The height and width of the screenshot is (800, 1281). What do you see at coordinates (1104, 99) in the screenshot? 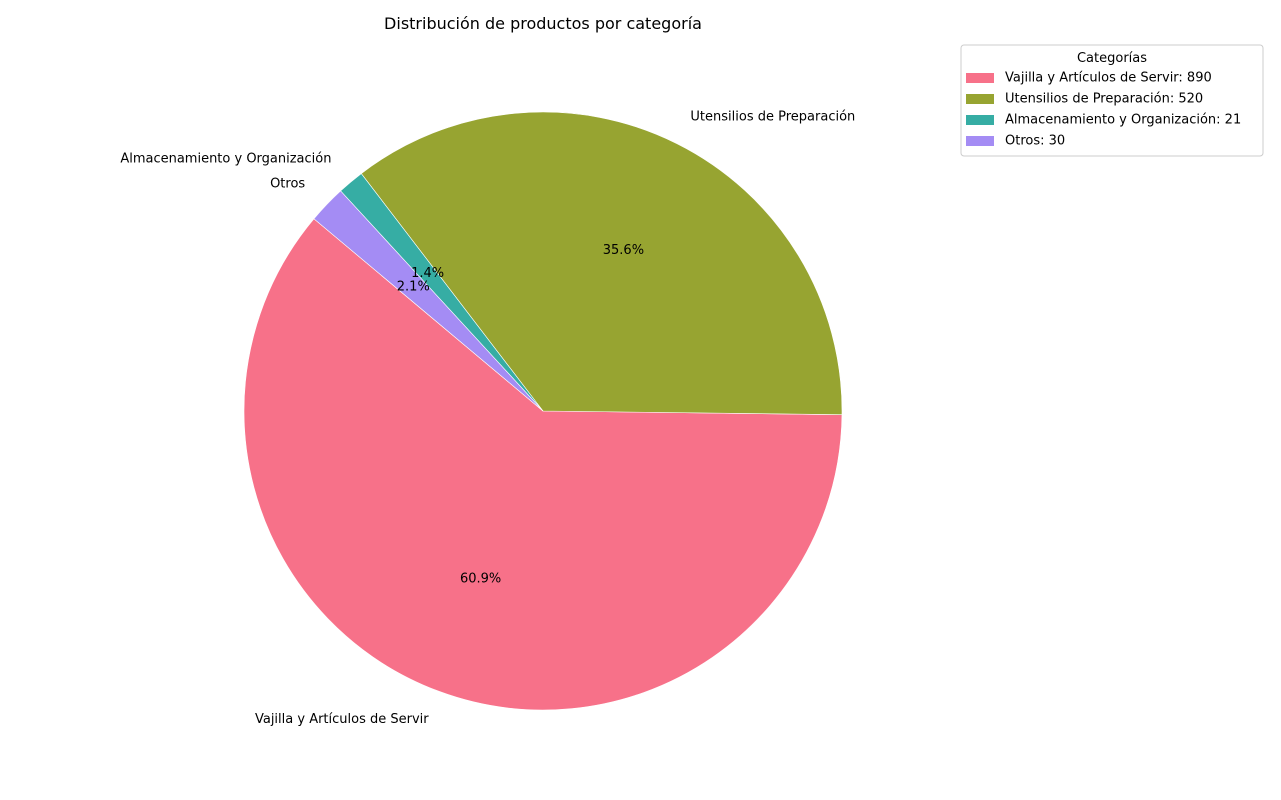
I see `legend-label-utensilios-de-preparacion: Utensilios de Preparación: 520` at bounding box center [1104, 99].